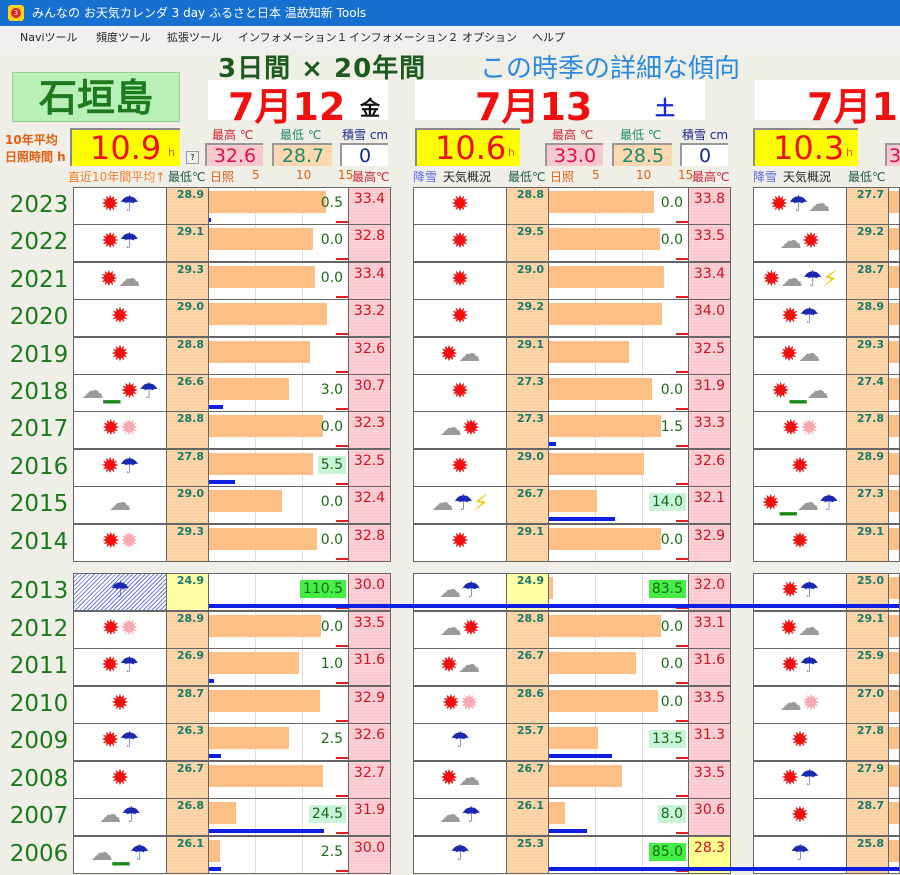  What do you see at coordinates (709, 505) in the screenshot?
I see `max-temp-cell: 32.1` at bounding box center [709, 505].